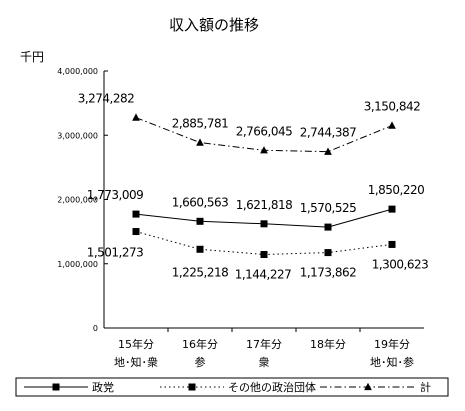 The height and width of the screenshot is (411, 465). I want to click on data-label: 1,621,818, so click(264, 205).